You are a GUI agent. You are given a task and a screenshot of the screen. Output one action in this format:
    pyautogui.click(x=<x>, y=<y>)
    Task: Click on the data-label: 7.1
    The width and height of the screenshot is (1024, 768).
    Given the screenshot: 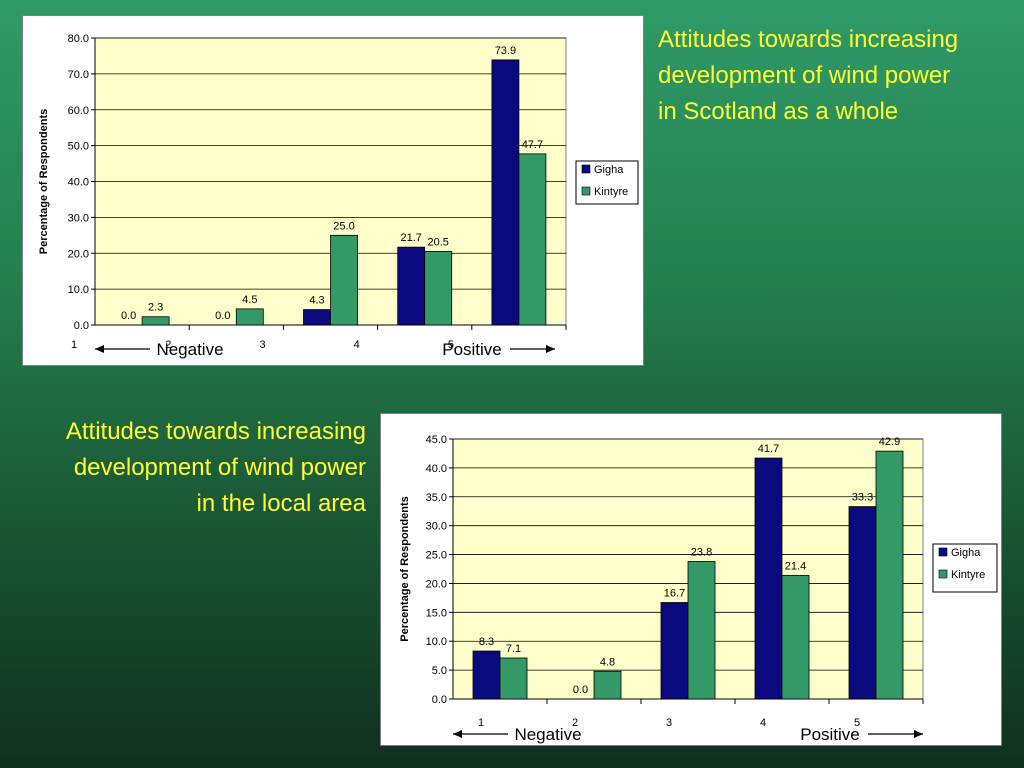 What is the action you would take?
    pyautogui.click(x=513, y=649)
    